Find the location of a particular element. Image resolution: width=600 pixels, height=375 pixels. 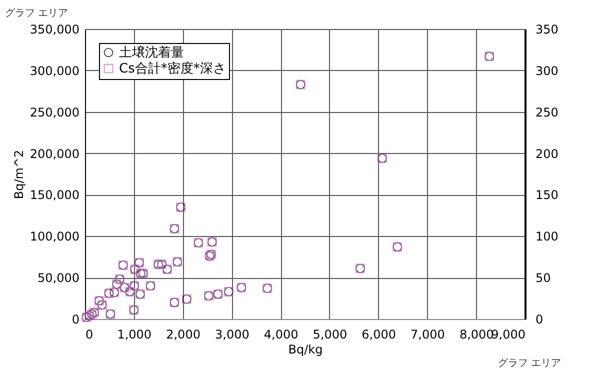

legend-label: 土壌沈着量 is located at coordinates (151, 52).